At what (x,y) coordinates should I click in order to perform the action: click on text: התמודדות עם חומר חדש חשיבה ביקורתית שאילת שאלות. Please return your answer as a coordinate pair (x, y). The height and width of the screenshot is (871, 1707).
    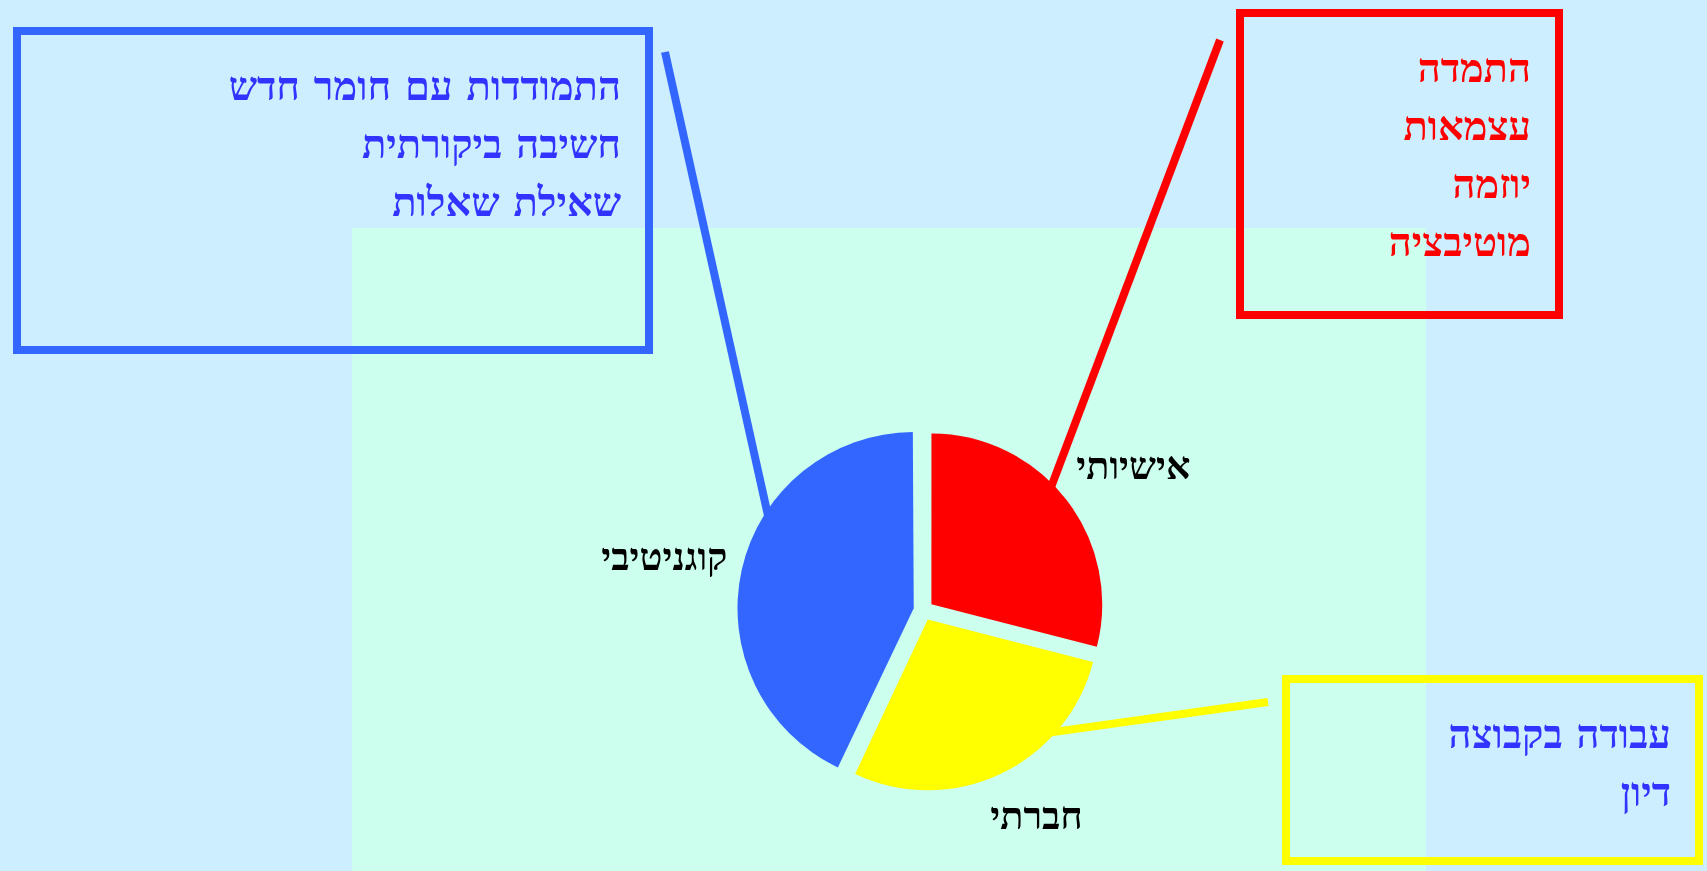
    Looking at the image, I should click on (333, 190).